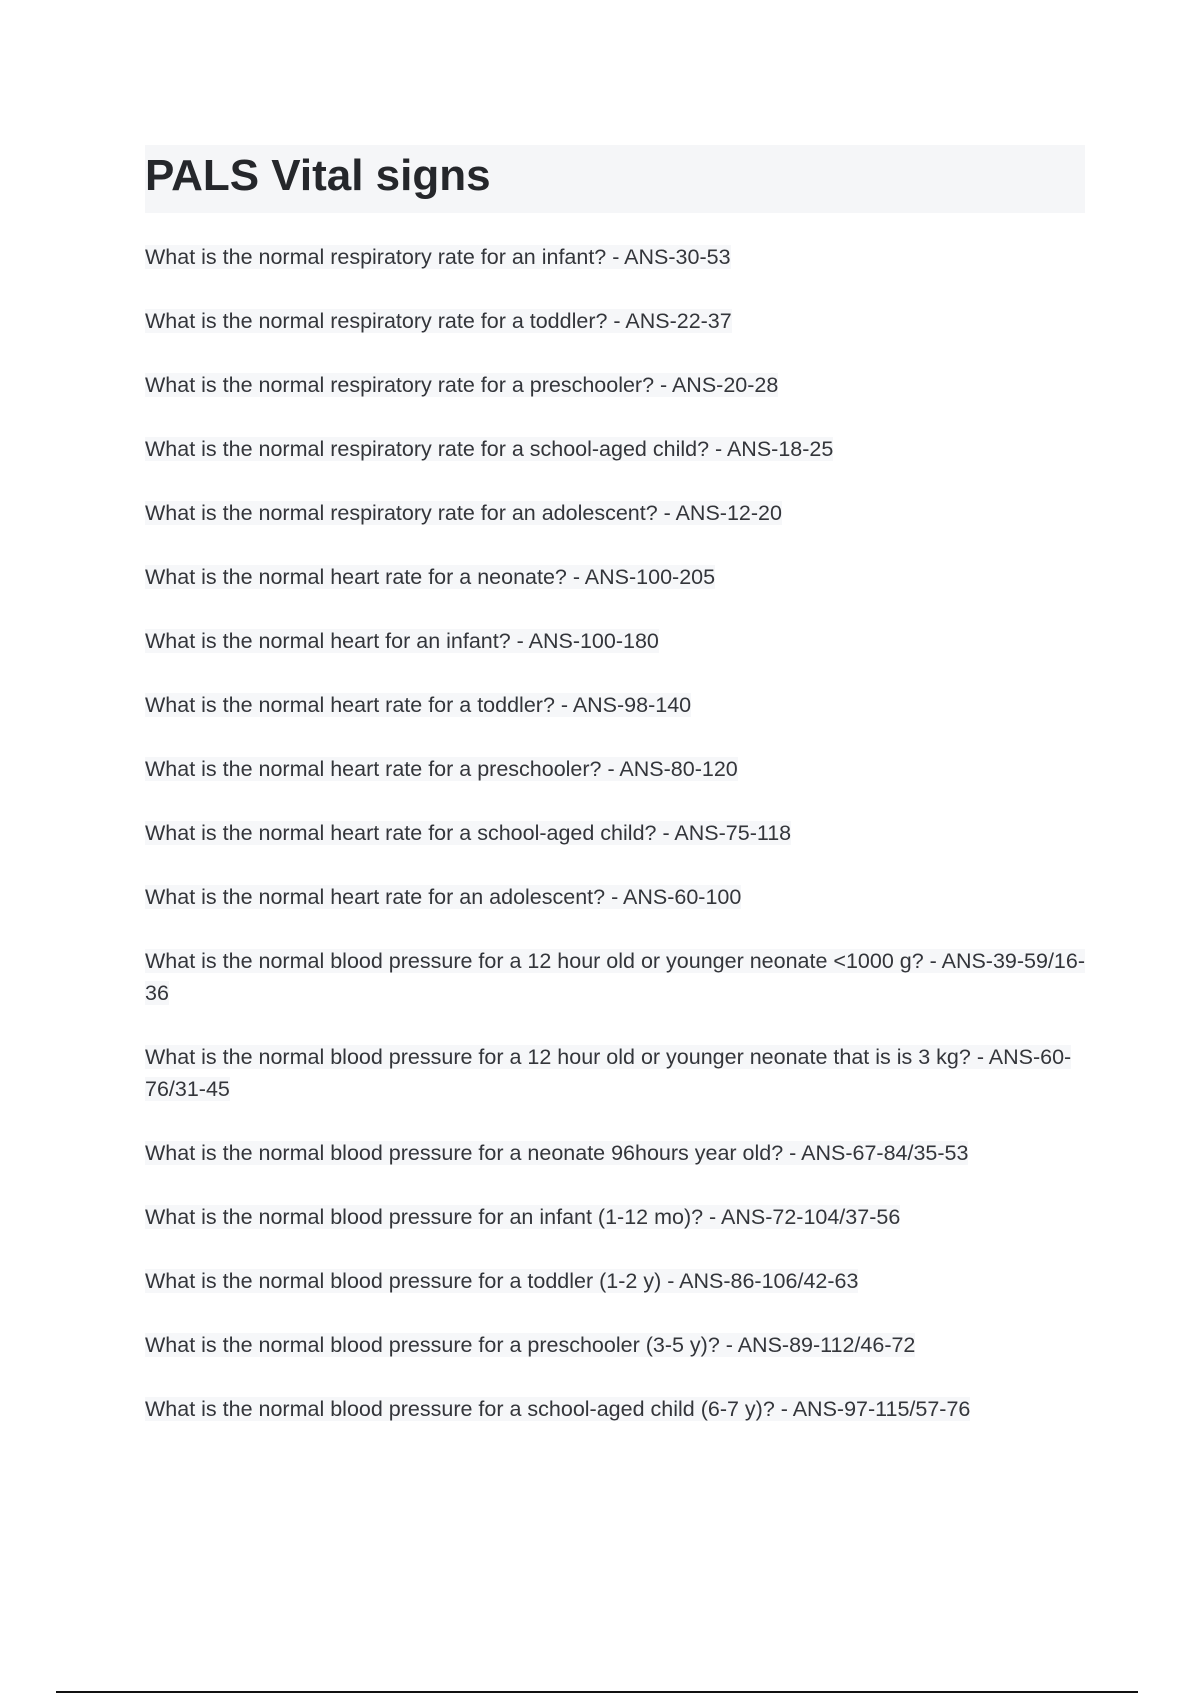  What do you see at coordinates (318, 175) in the screenshot?
I see `page-title: PALS Vital signs` at bounding box center [318, 175].